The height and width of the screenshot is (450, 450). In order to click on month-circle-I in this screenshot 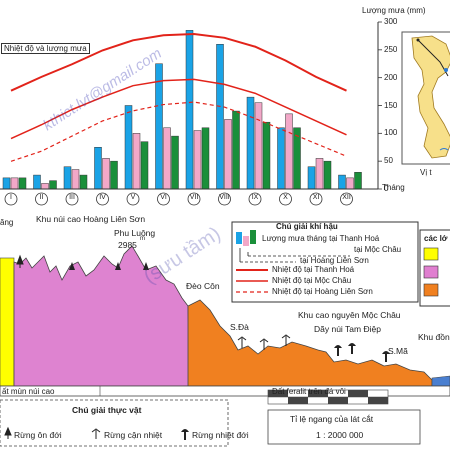, I will do `click(11, 199)`.